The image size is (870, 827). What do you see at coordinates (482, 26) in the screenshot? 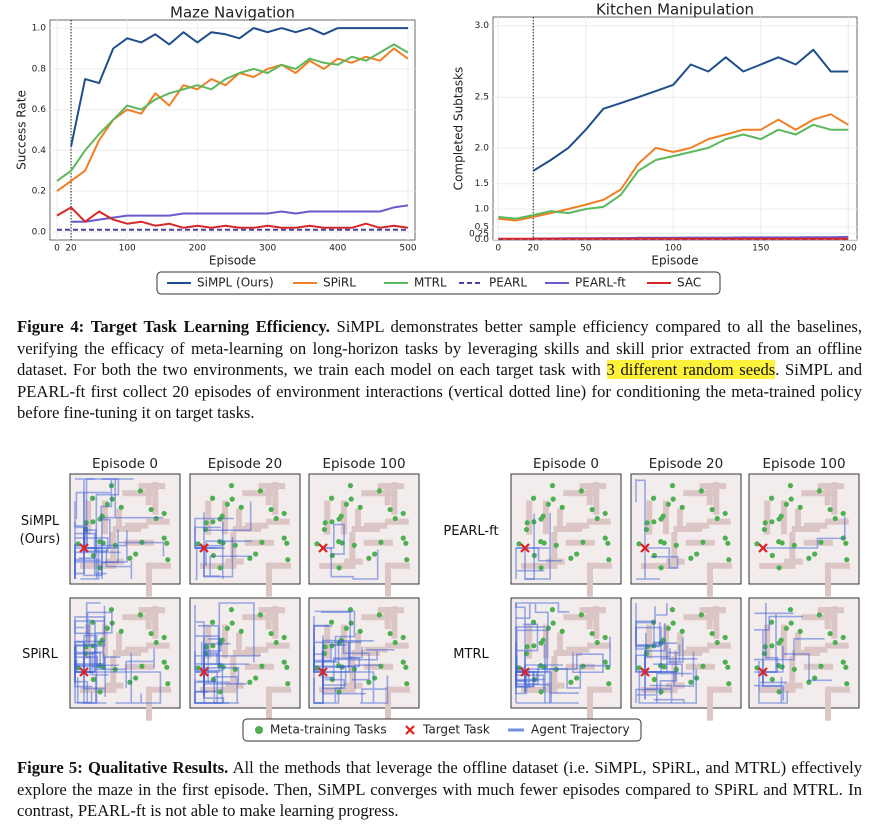
I see `y-tick-label: 3.0` at bounding box center [482, 26].